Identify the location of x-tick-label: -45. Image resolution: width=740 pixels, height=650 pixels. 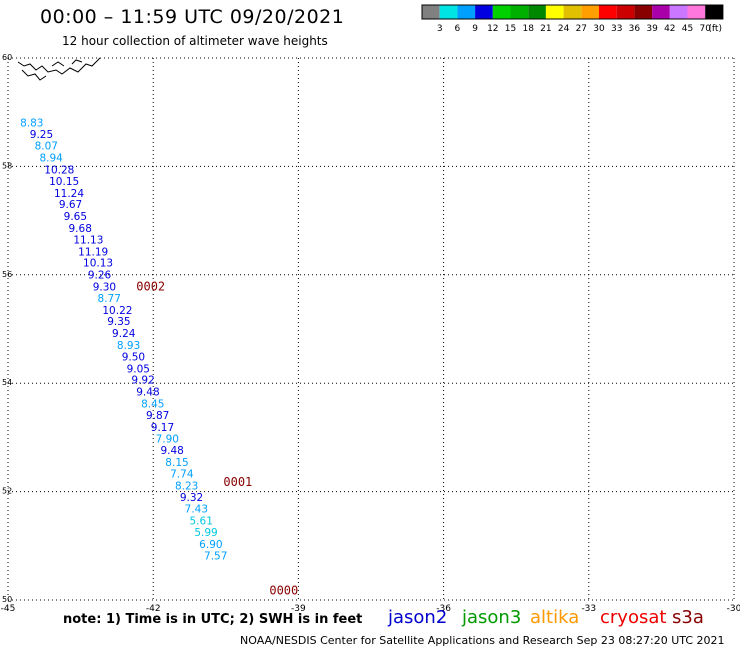
(8, 609).